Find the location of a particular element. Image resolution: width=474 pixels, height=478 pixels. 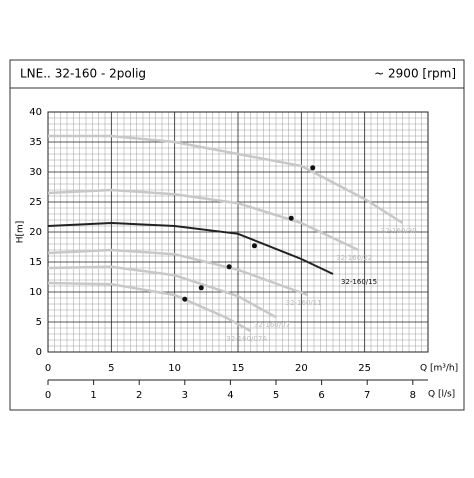

x2-tick-label: 5 is located at coordinates (276, 395).